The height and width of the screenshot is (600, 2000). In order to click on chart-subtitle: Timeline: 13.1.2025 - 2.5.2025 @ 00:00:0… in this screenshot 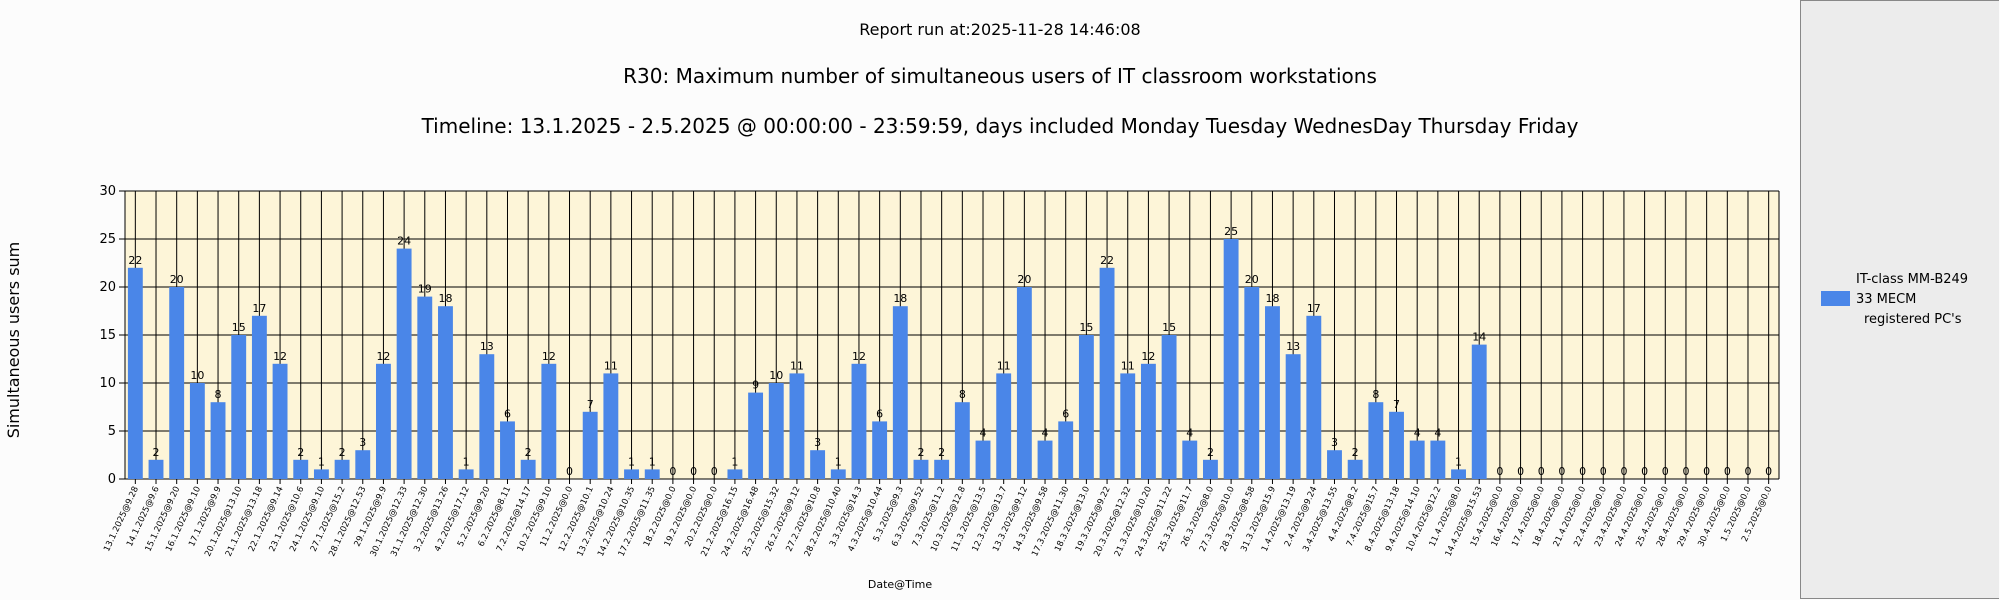, I will do `click(1000, 126)`.